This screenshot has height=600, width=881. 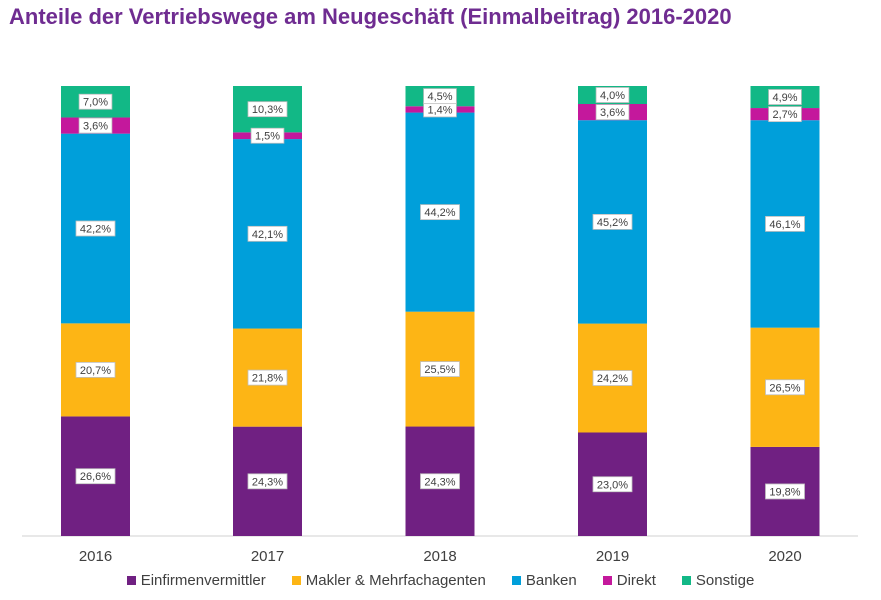 I want to click on data-label-text: 1,4%, so click(x=439, y=110).